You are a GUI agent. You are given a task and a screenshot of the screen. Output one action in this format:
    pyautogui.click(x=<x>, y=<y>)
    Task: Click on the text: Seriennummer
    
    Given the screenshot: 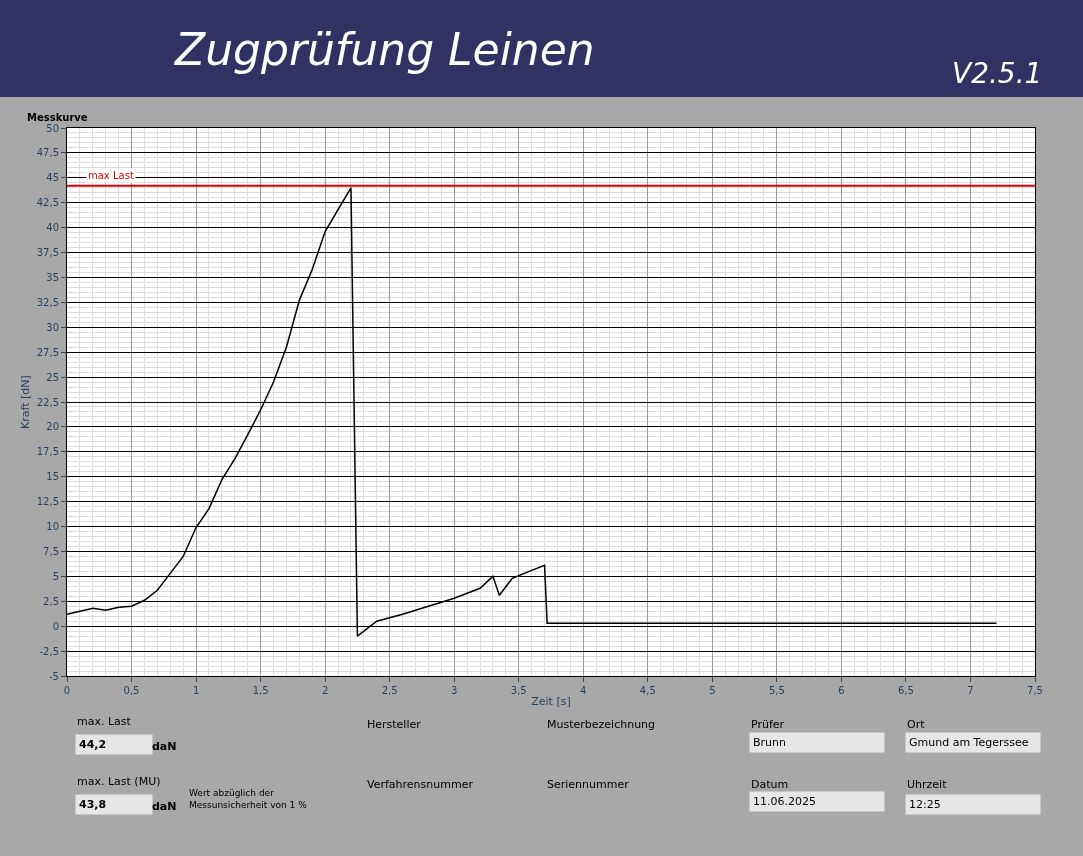 What is the action you would take?
    pyautogui.click(x=588, y=784)
    